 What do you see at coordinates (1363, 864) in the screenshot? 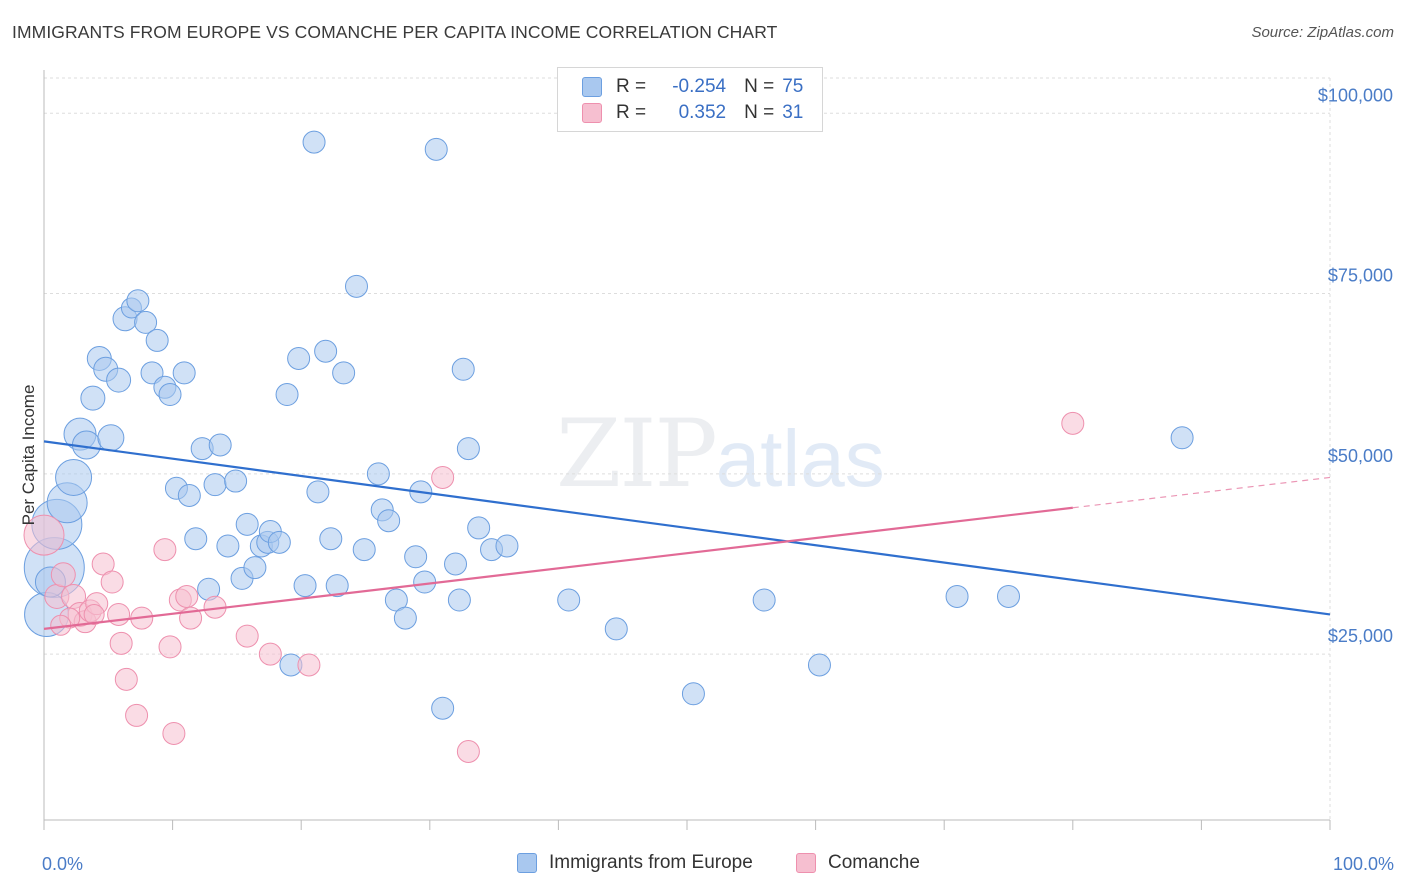
I see `x-tick-label: 100.0%` at bounding box center [1363, 864].